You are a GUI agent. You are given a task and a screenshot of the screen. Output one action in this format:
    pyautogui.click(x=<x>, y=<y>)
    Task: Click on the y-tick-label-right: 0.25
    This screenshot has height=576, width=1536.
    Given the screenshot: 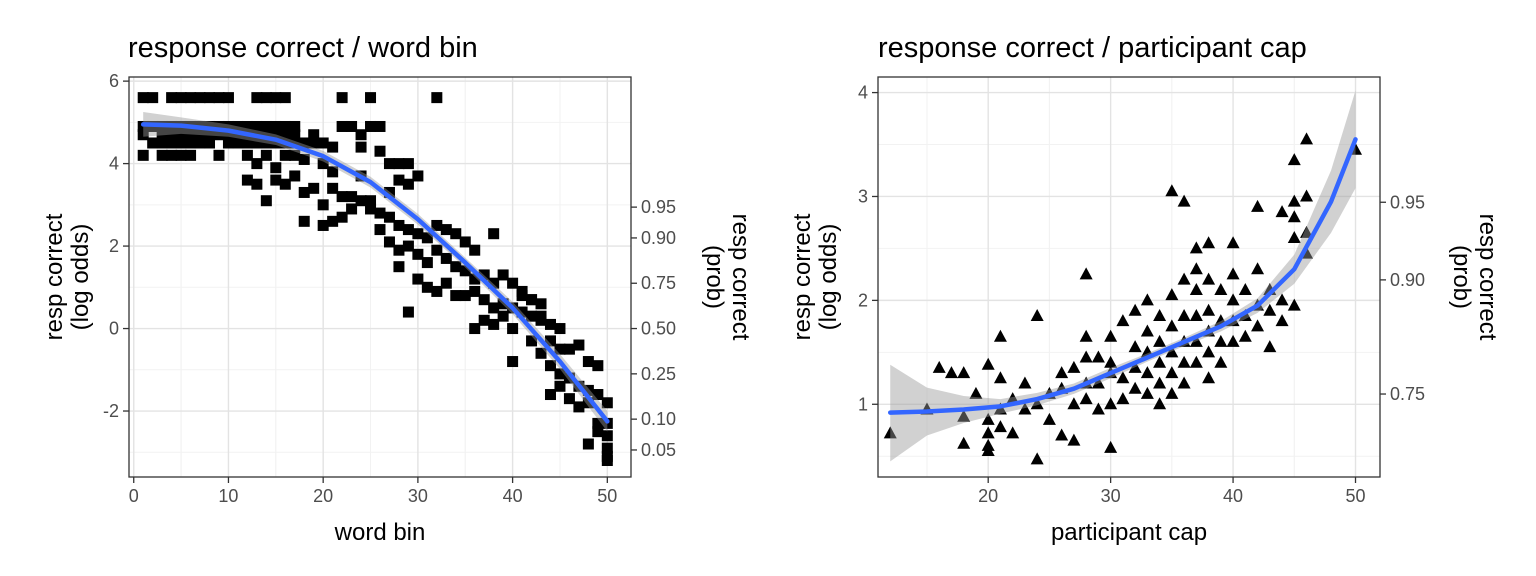 What is the action you would take?
    pyautogui.click(x=658, y=374)
    